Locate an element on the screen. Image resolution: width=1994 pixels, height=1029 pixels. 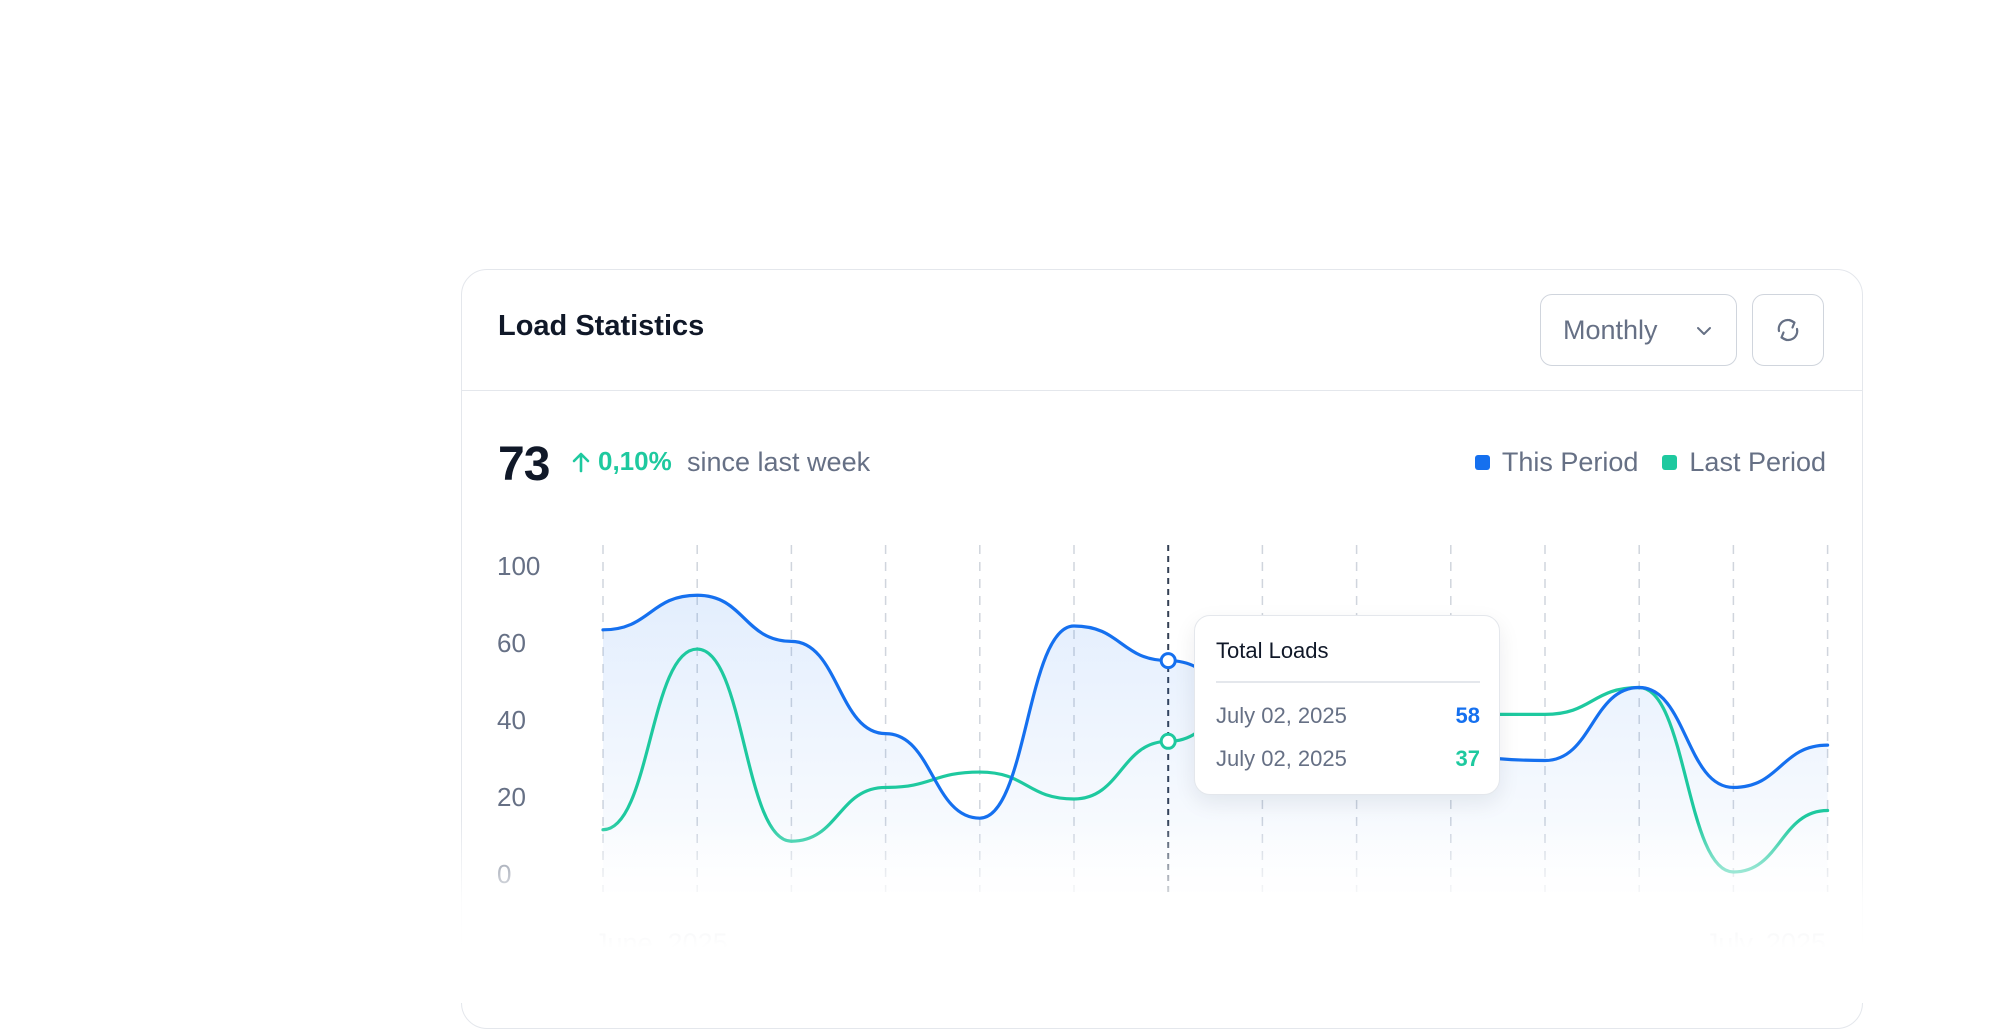
legend-swatch-this-period is located at coordinates (1482, 462).